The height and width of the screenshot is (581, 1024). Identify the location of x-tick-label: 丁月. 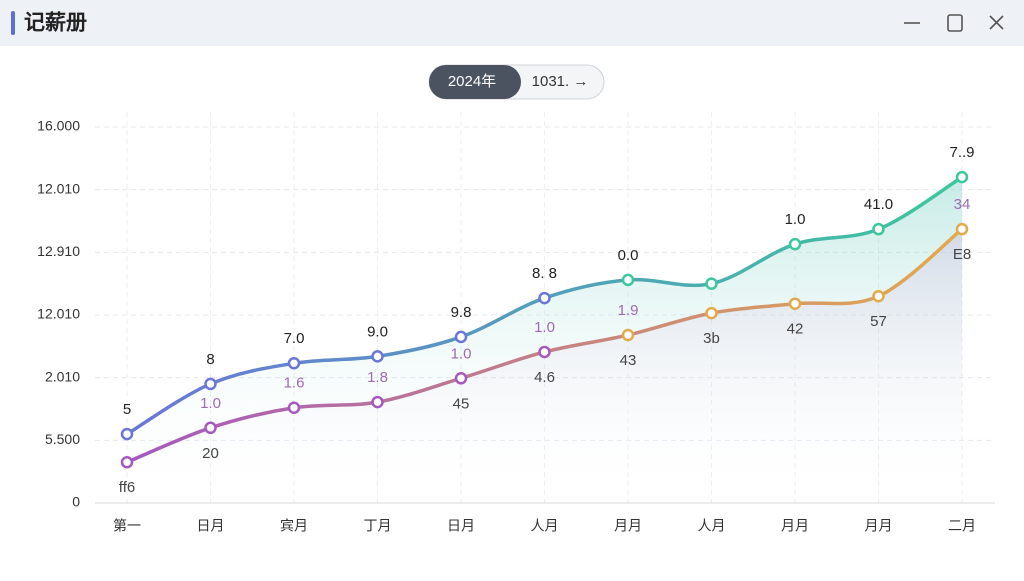
(378, 526).